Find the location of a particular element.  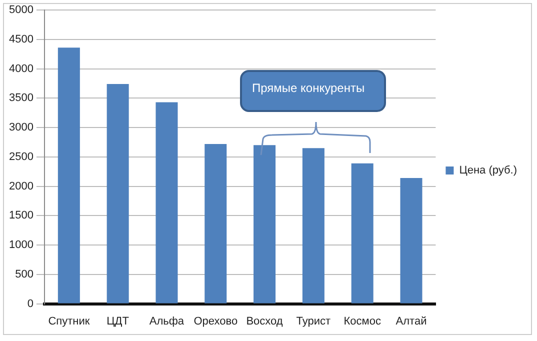

x-tick-label: Спутник is located at coordinates (69, 321).